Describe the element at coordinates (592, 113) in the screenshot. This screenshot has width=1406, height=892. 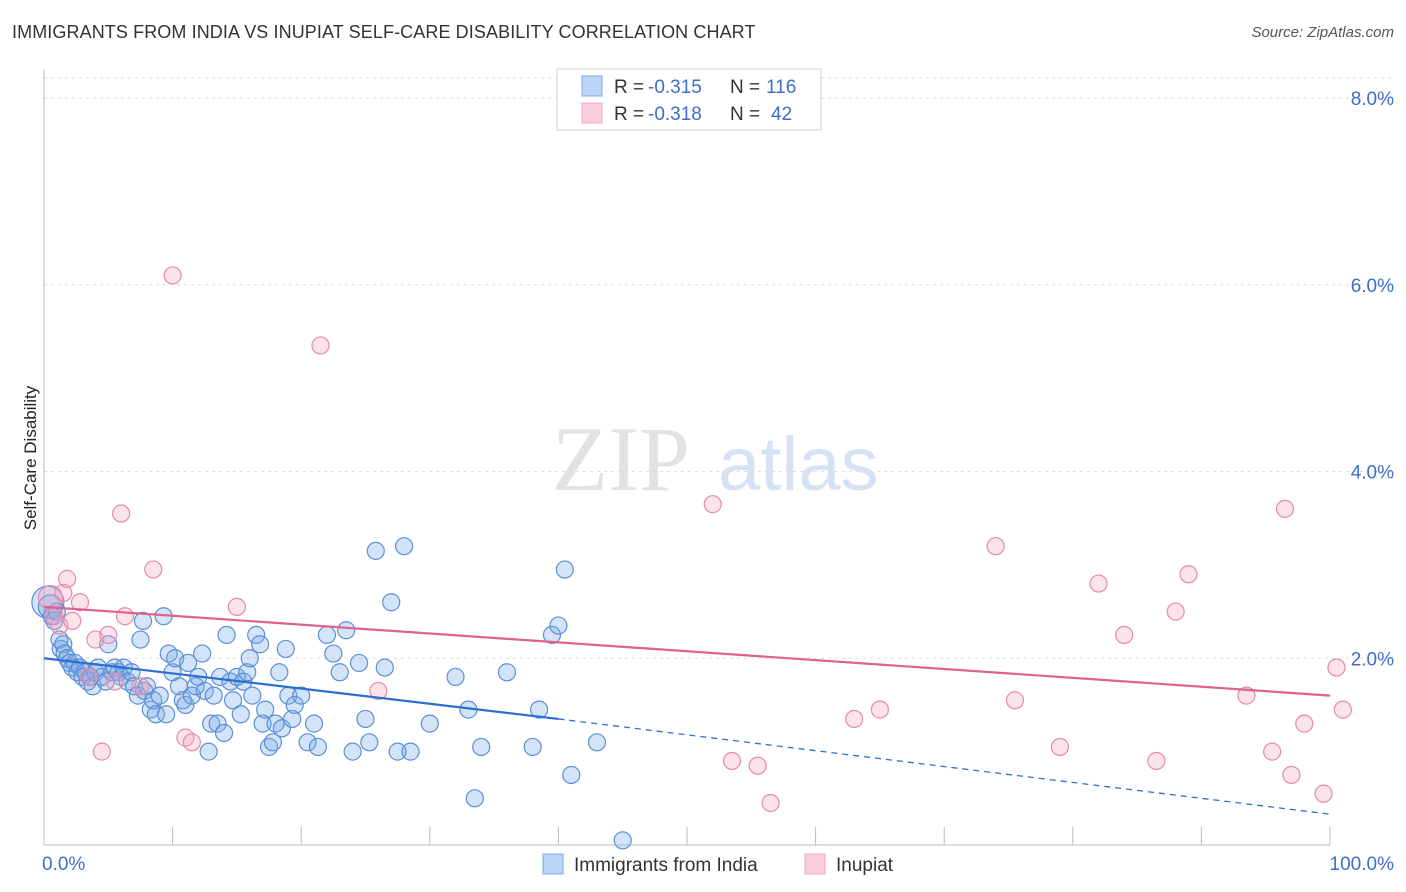
I see `legend-swatch-inupiat` at that location.